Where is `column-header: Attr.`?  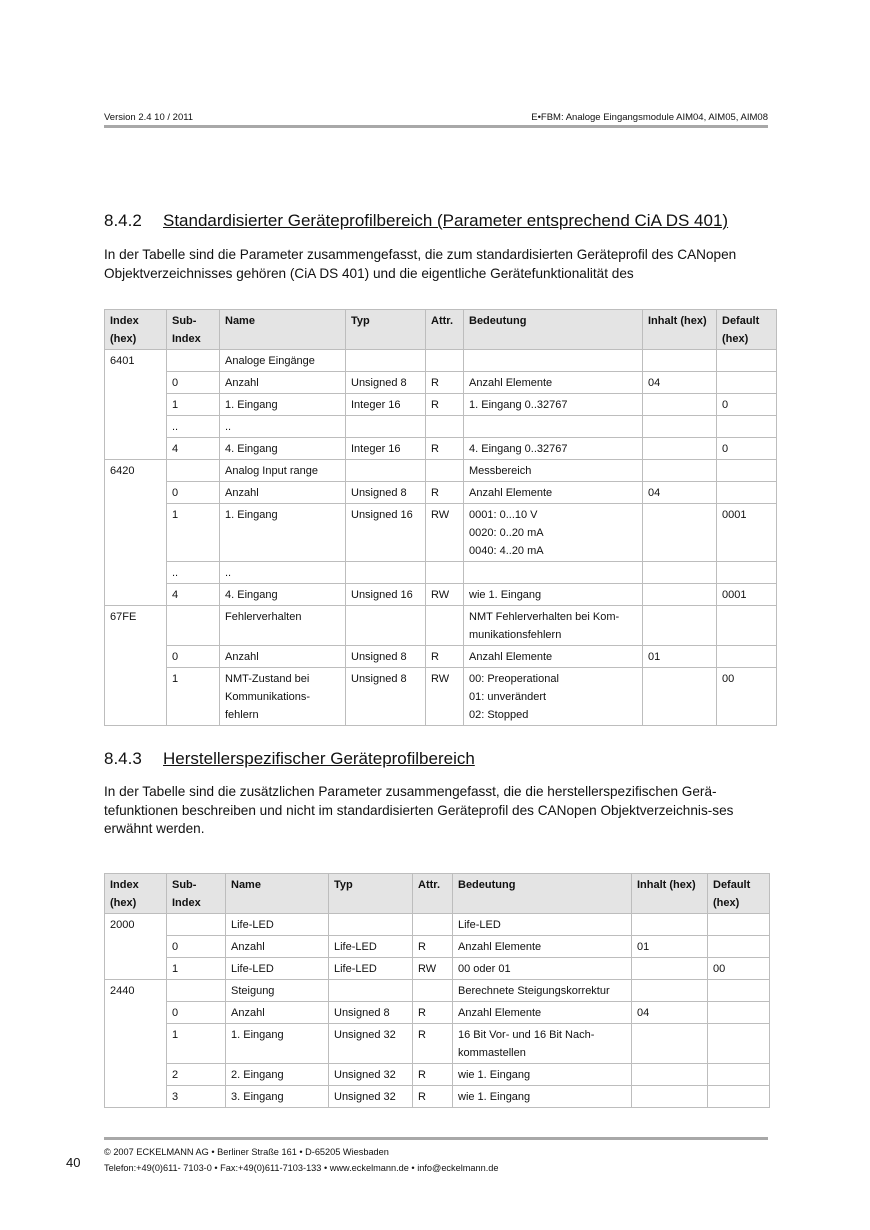 column-header: Attr. is located at coordinates (444, 329).